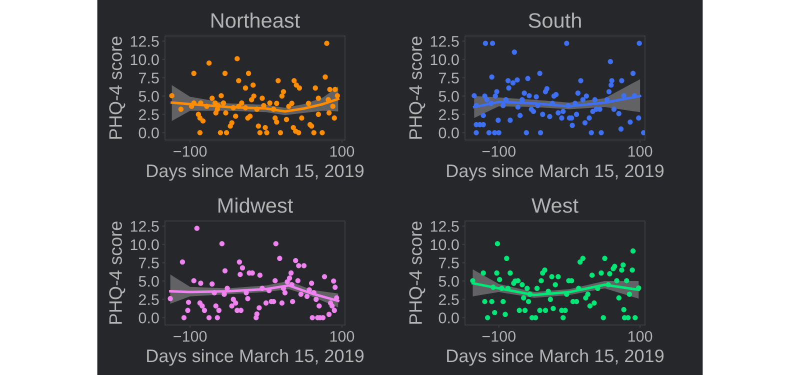 This screenshot has height=375, width=800. Describe the element at coordinates (554, 20) in the screenshot. I see `chart-title: South` at that location.